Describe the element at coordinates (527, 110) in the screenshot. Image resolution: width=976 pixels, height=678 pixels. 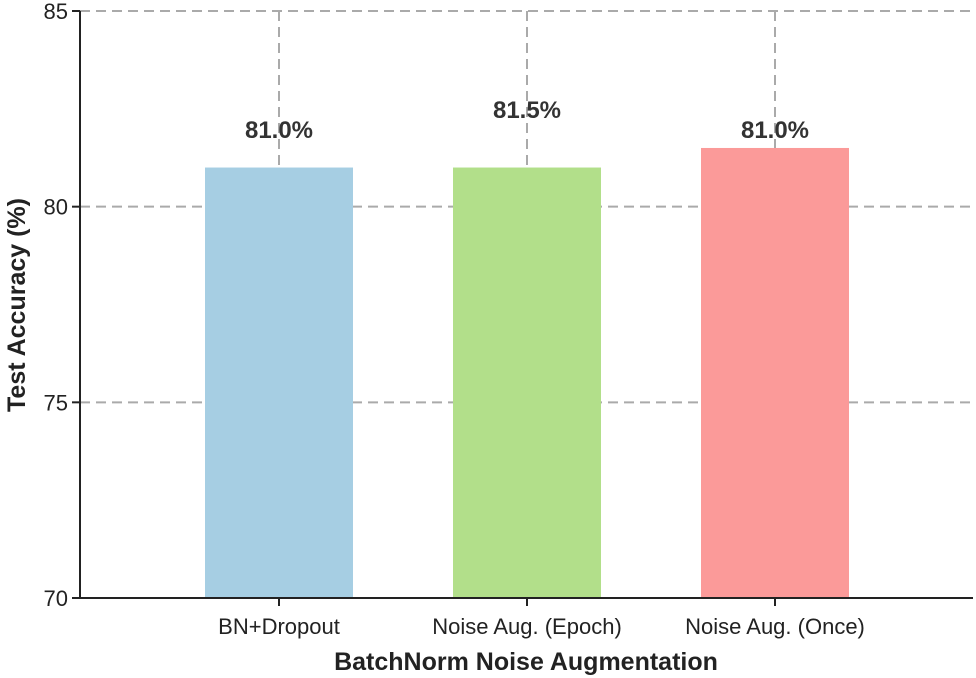
I see `data-label-1: 81.5%` at that location.